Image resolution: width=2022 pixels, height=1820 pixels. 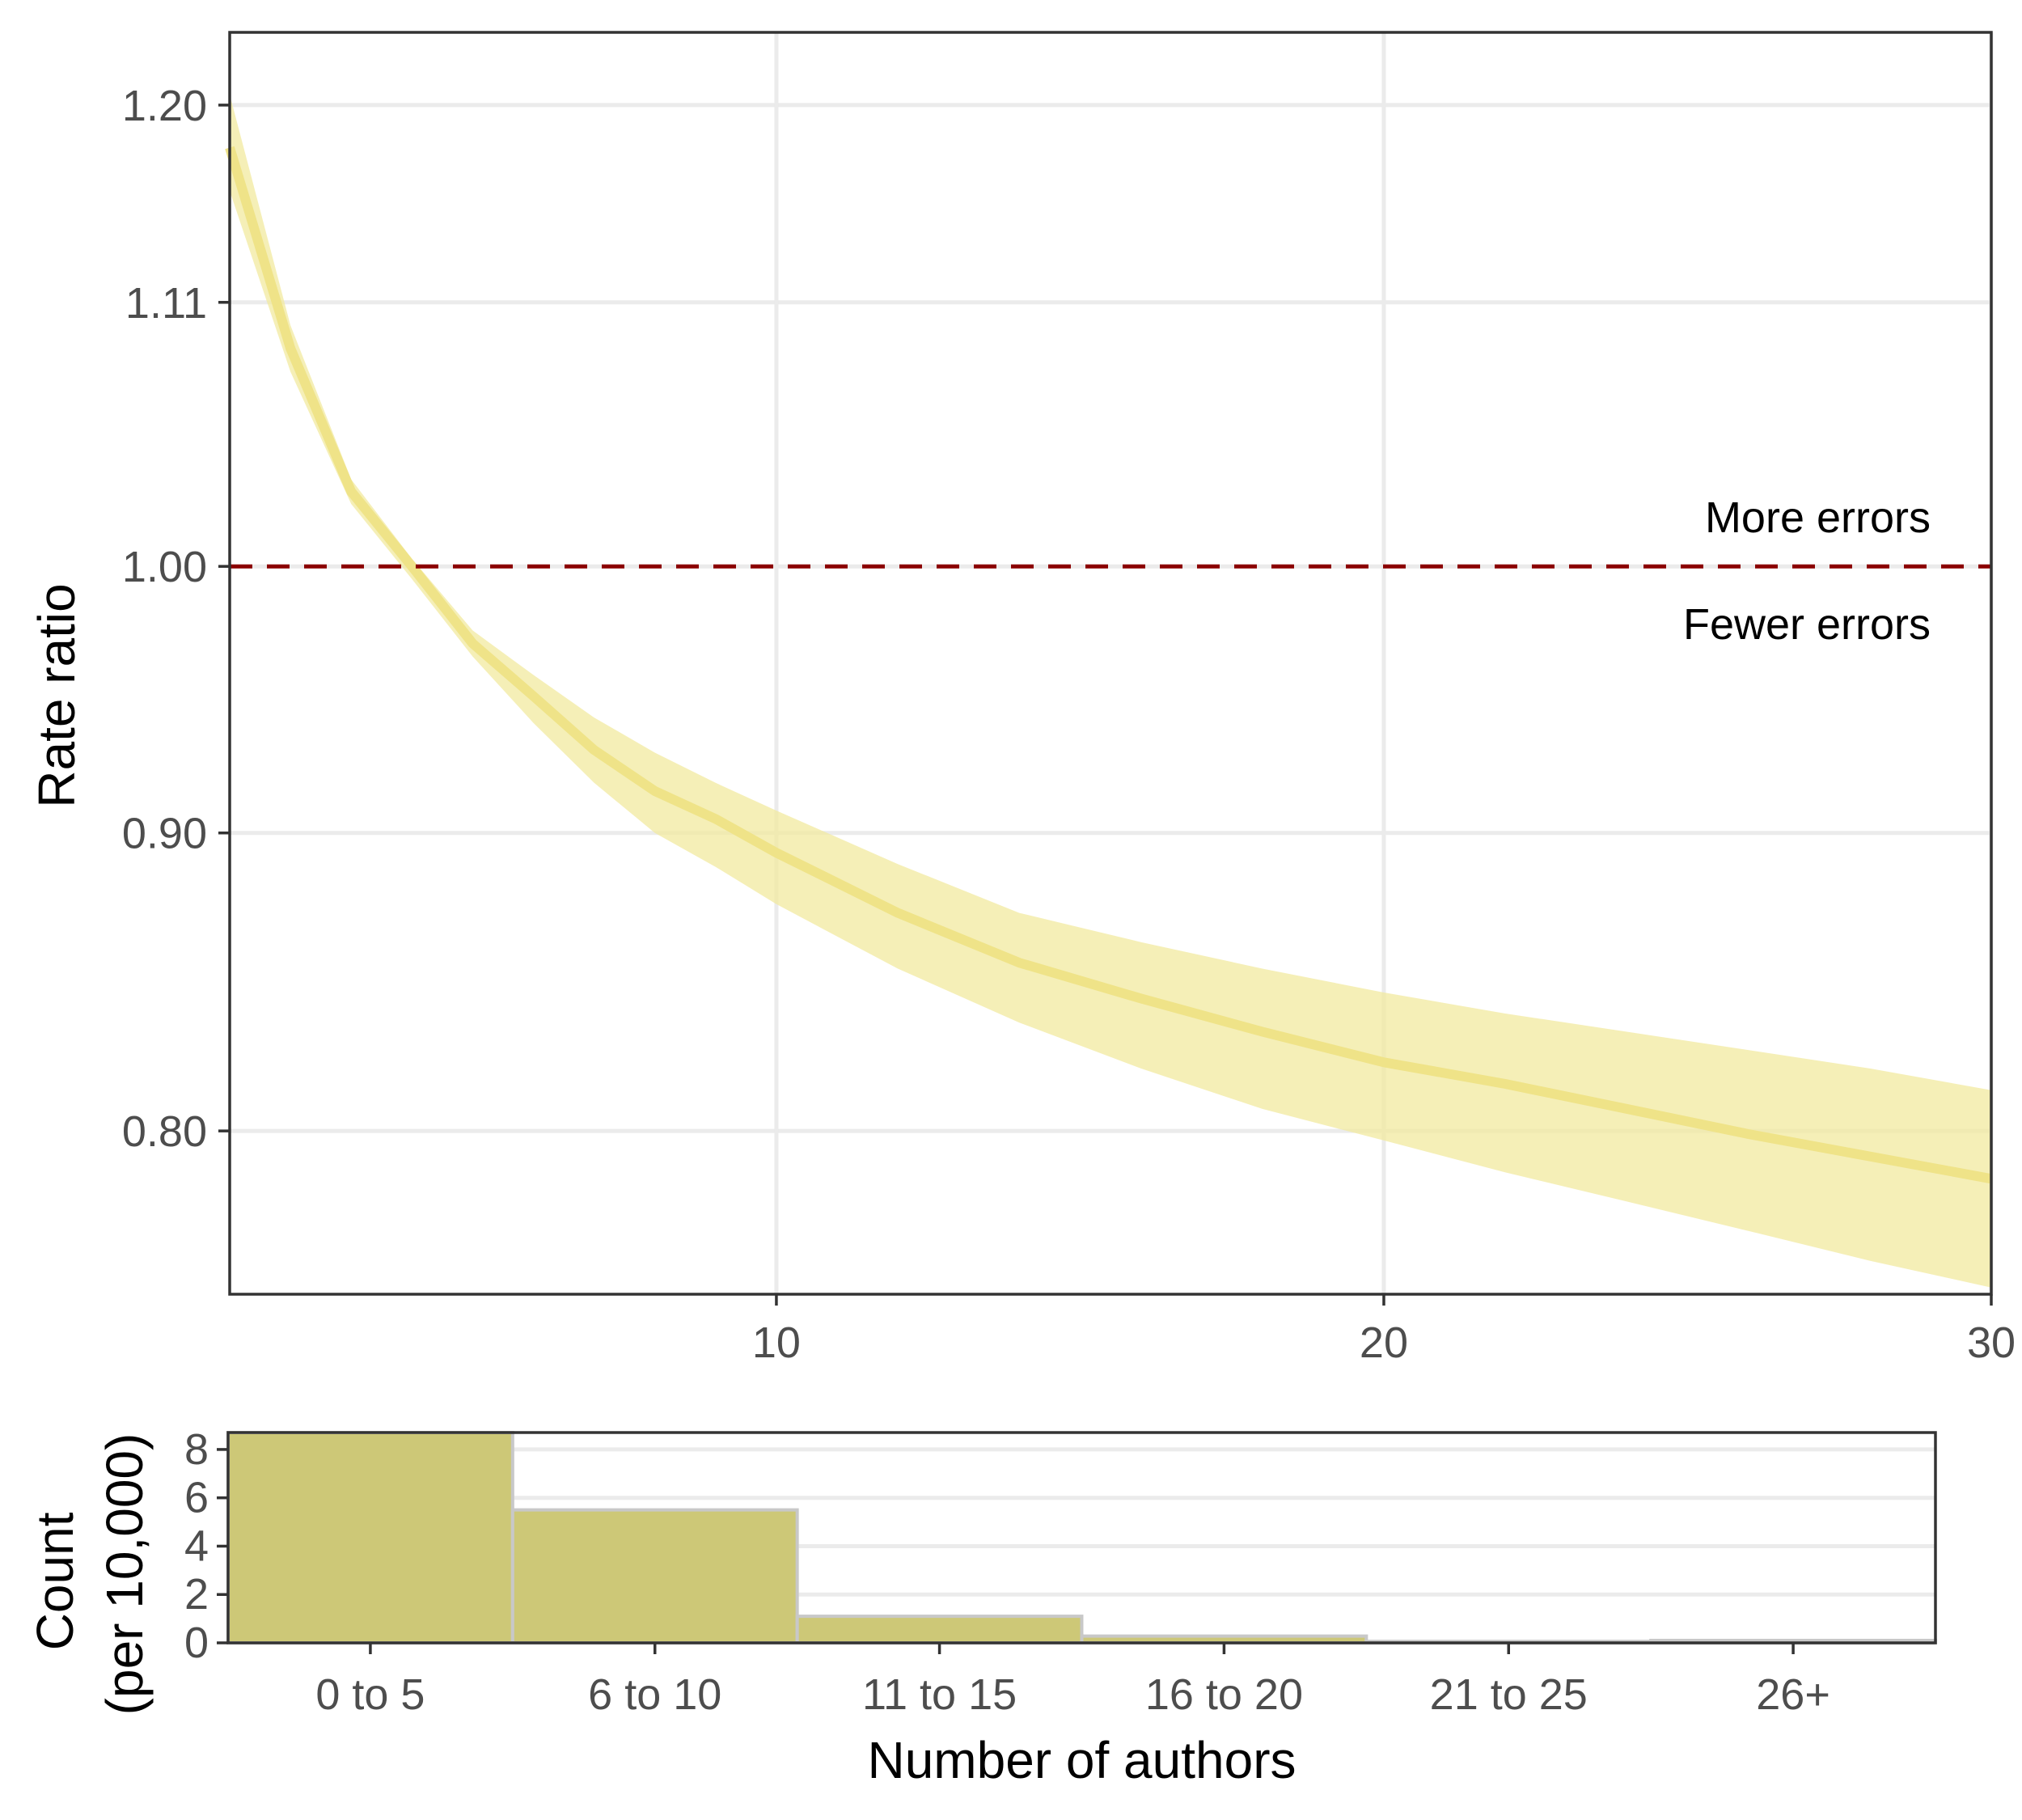 I want to click on y-tick-label: 1.20, so click(x=164, y=106).